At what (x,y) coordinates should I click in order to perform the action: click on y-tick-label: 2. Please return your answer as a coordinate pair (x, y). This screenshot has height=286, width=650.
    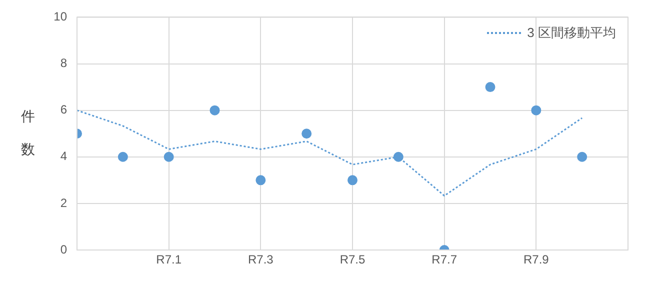
    Looking at the image, I should click on (64, 203).